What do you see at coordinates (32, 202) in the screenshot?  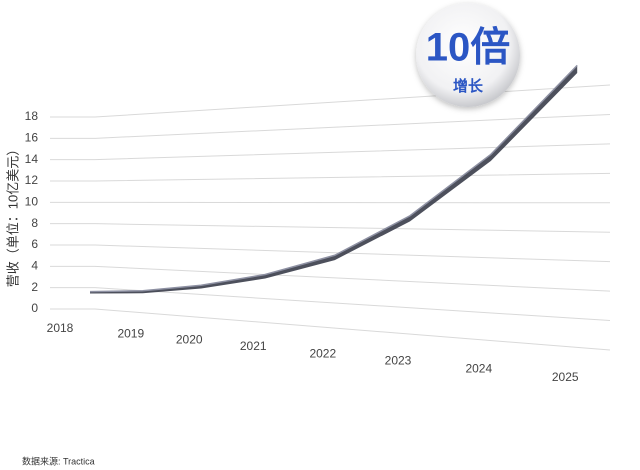 I see `y-tick-label: 10` at bounding box center [32, 202].